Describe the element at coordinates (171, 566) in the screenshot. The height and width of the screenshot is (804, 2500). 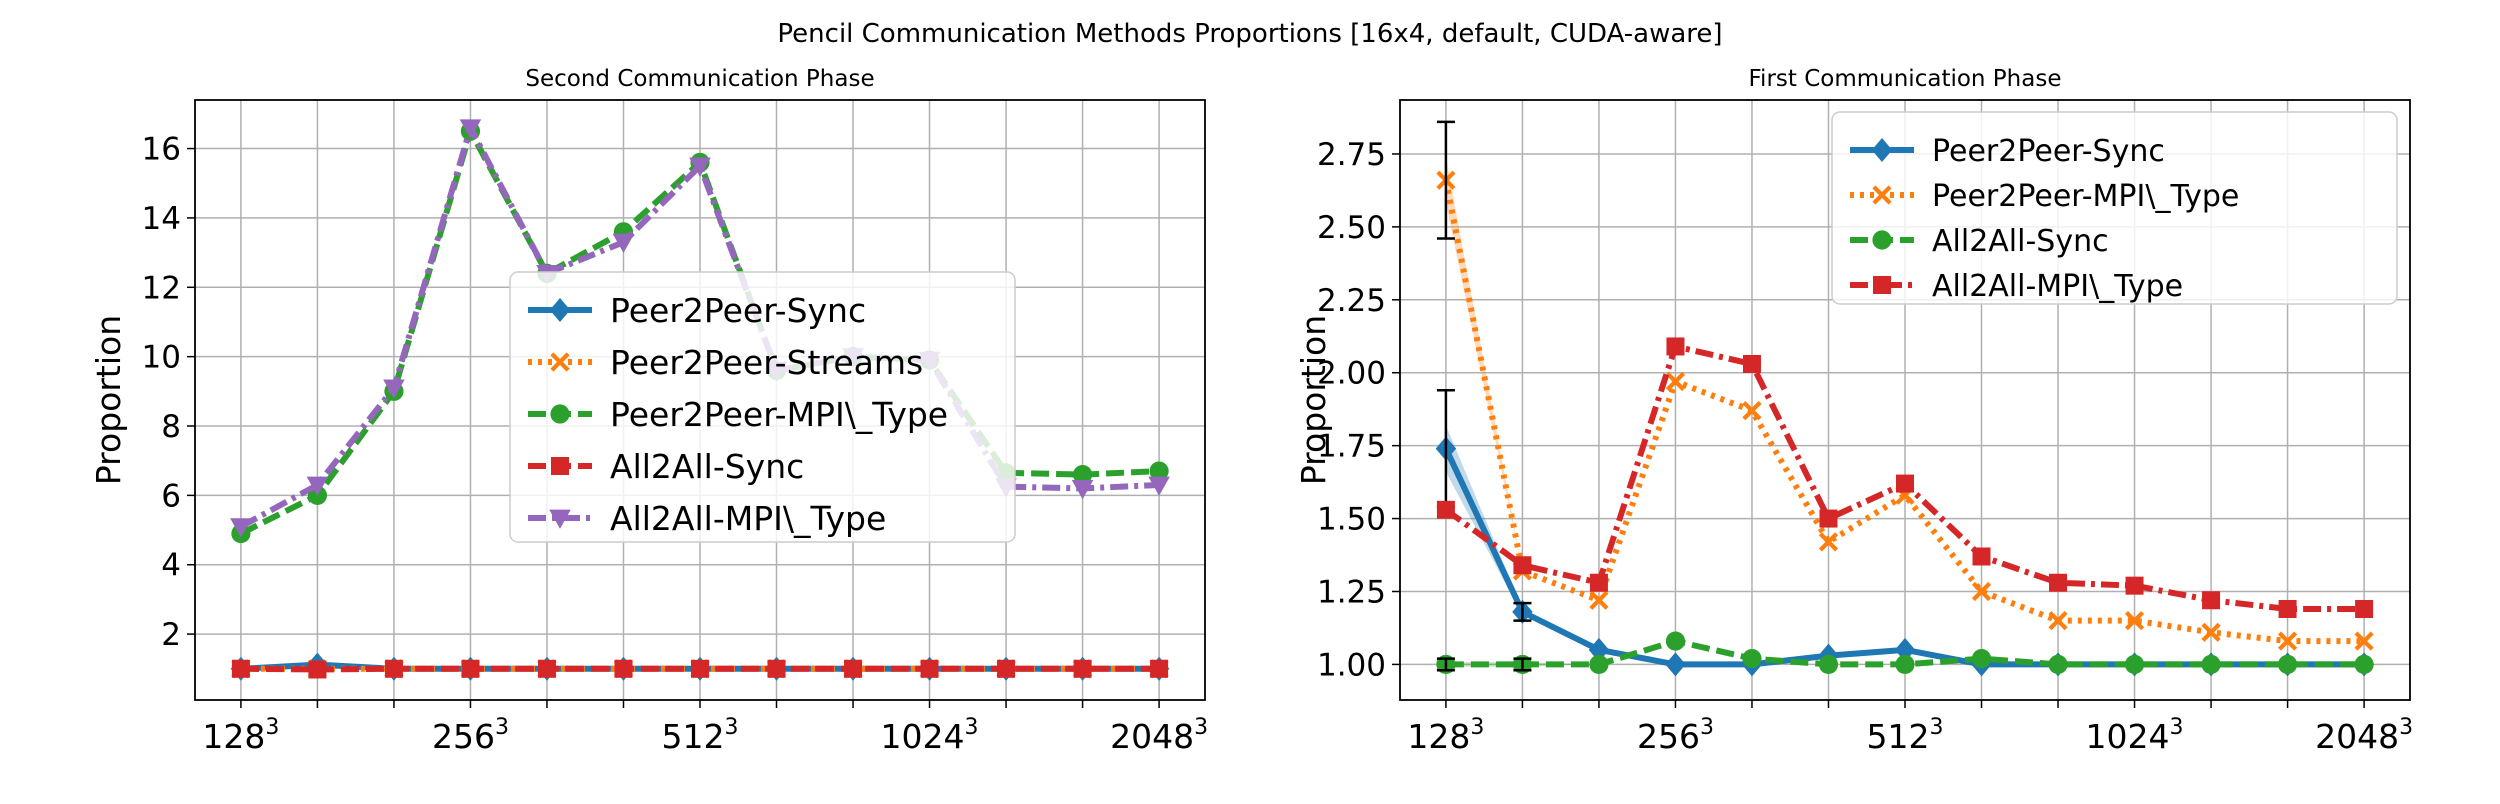
I see `y-tick-label: 4` at that location.